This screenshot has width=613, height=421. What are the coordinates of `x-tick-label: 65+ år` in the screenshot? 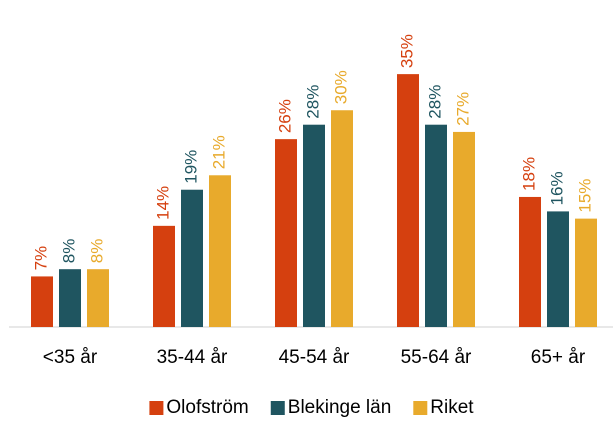 It's located at (558, 357).